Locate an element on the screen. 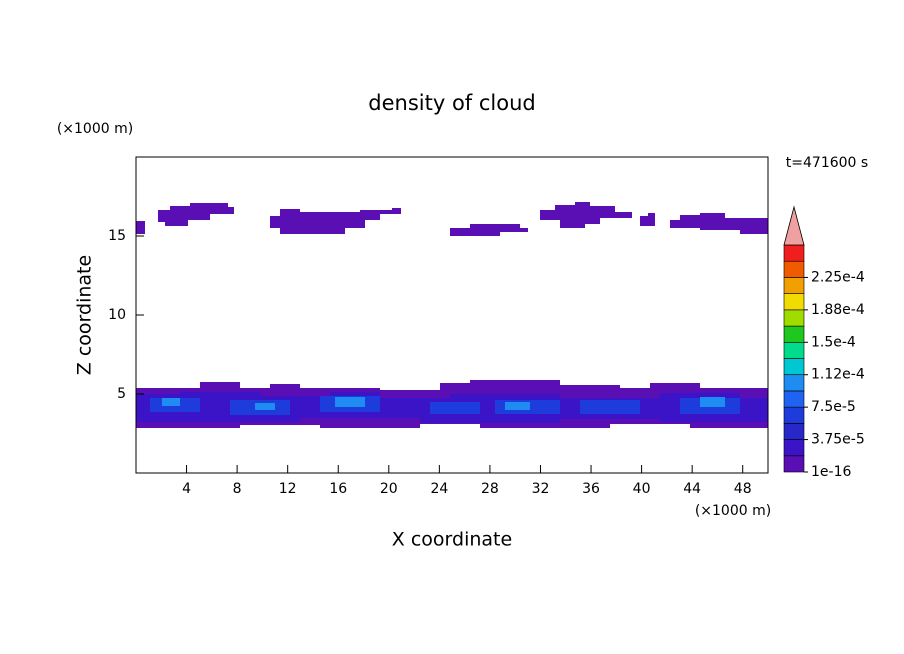 The image size is (904, 654). colorbar-label: 3.75e-5 is located at coordinates (838, 440).